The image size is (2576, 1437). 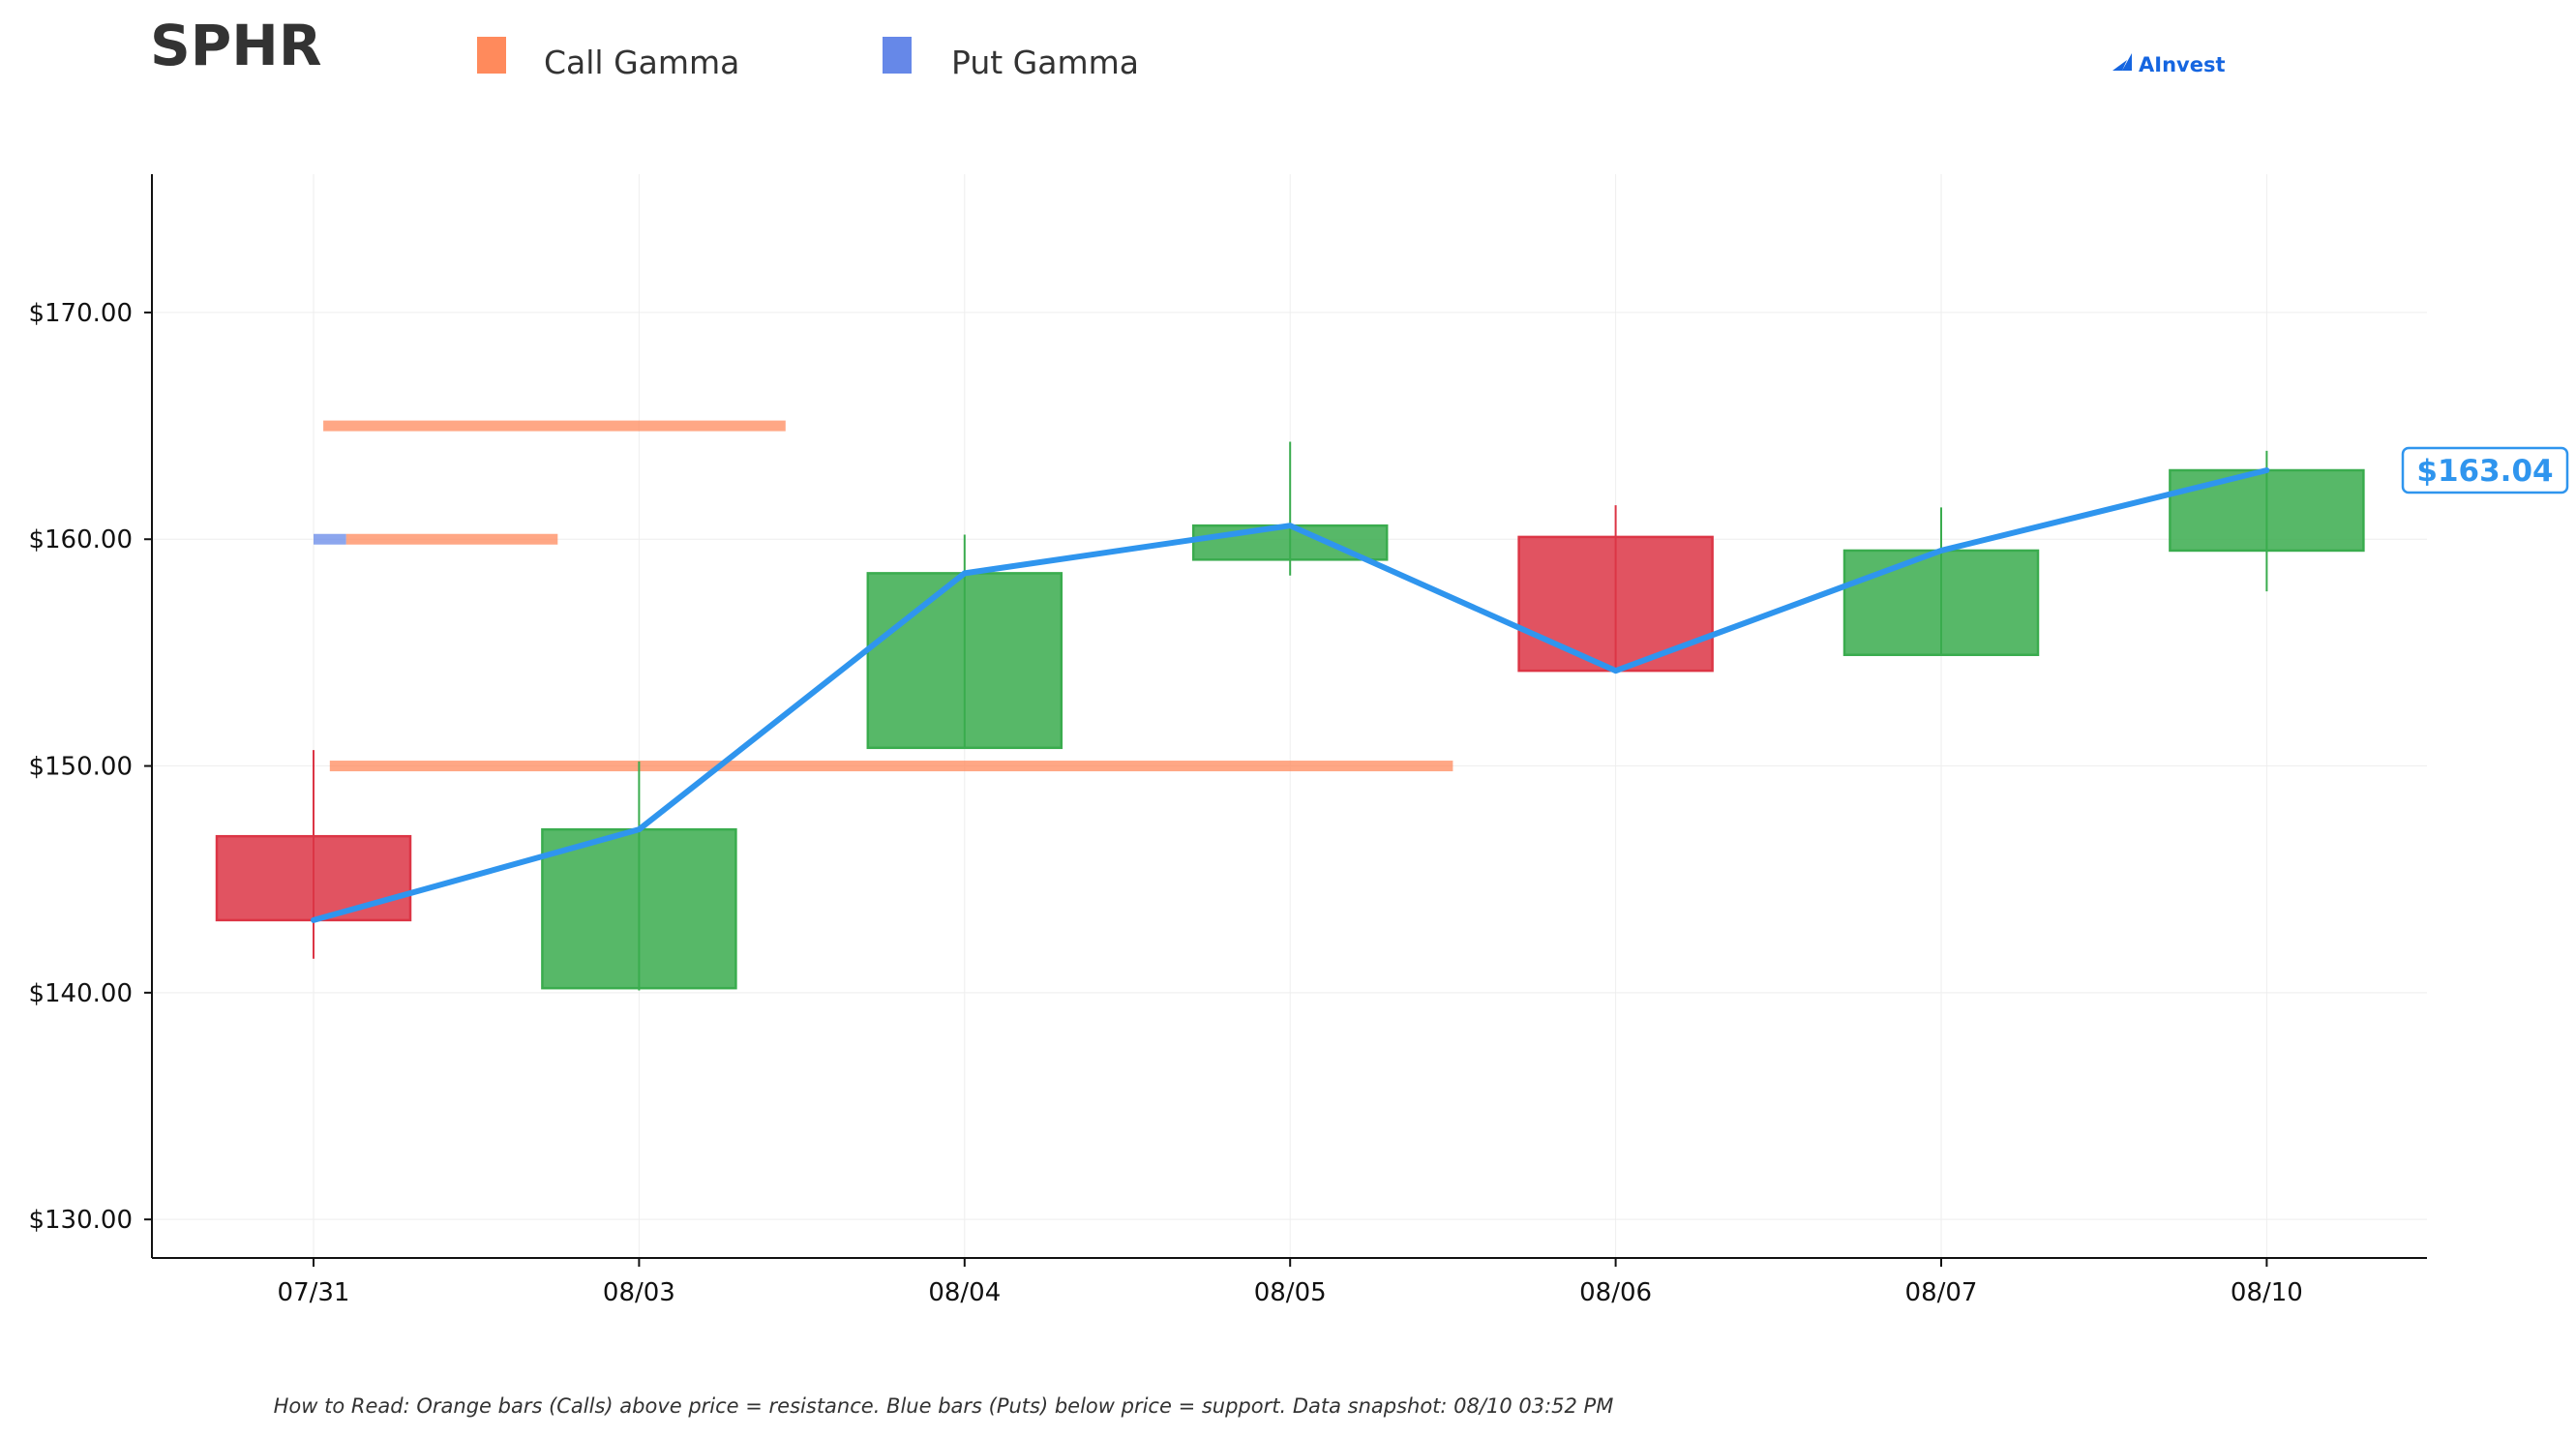 I want to click on legend: Call Gamma Put Gamma, so click(x=808, y=59).